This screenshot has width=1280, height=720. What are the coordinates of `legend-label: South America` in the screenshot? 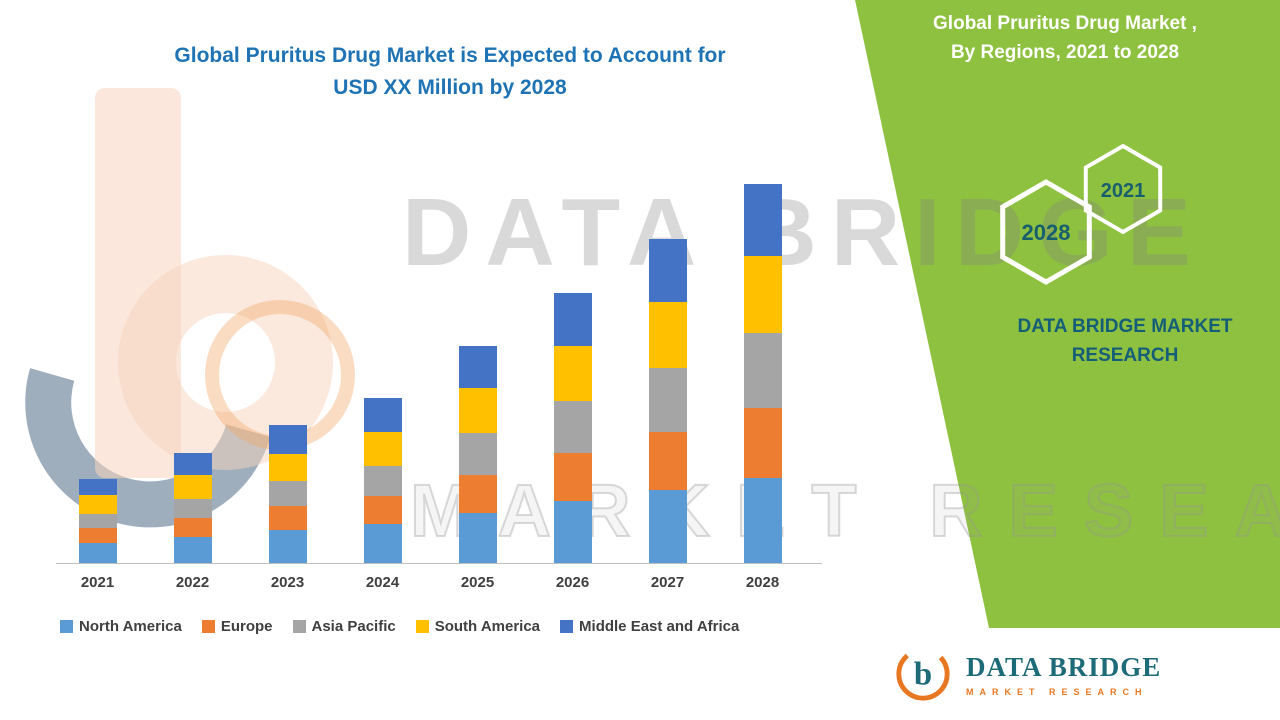 It's located at (487, 626).